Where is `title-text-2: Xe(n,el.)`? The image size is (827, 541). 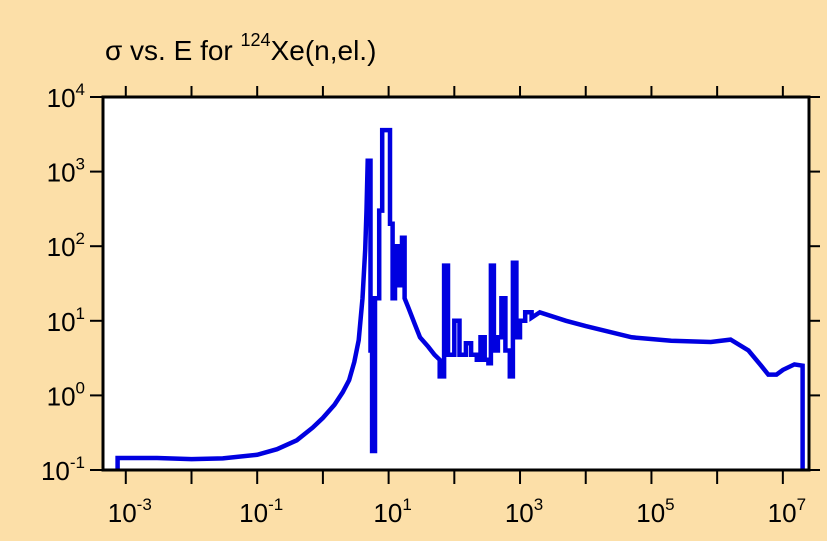
title-text-2: Xe(n,el.) is located at coordinates (324, 50).